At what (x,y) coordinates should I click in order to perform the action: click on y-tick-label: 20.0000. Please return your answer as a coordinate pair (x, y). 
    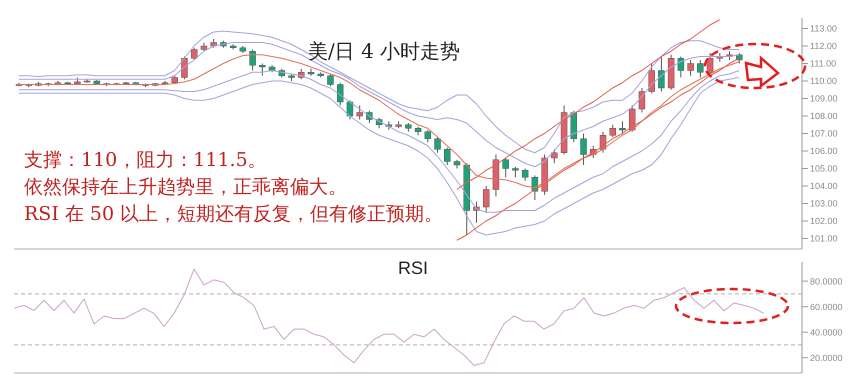
    Looking at the image, I should click on (826, 357).